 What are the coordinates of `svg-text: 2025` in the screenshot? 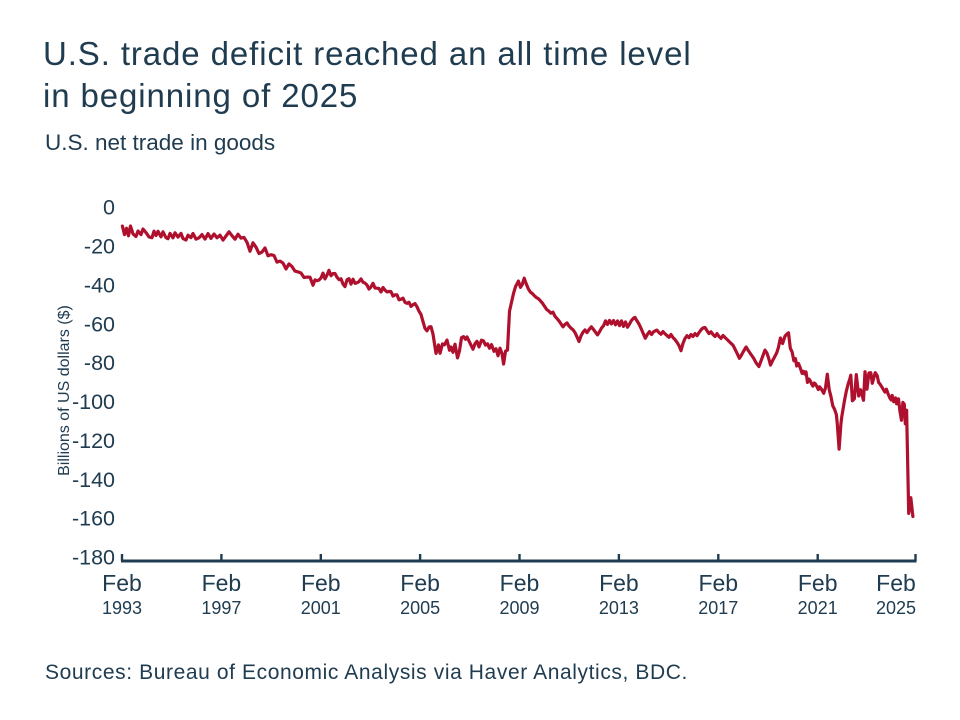 It's located at (896, 608).